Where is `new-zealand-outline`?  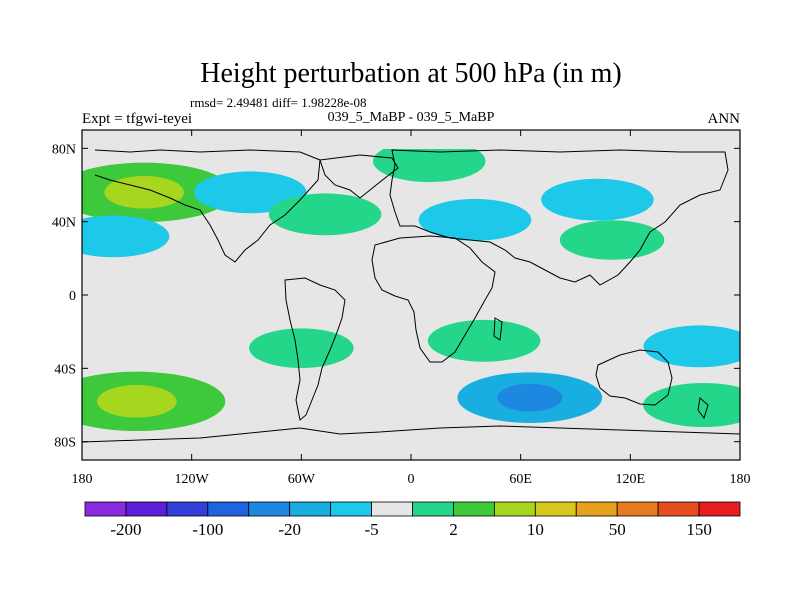
new-zealand-outline is located at coordinates (703, 408).